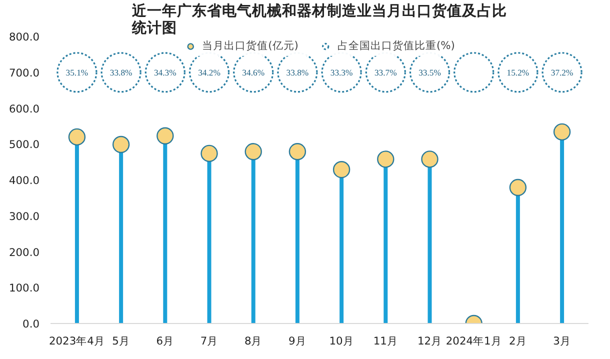 Image resolution: width=610 pixels, height=359 pixels. I want to click on y-tick-label: 100.0, so click(24, 288).